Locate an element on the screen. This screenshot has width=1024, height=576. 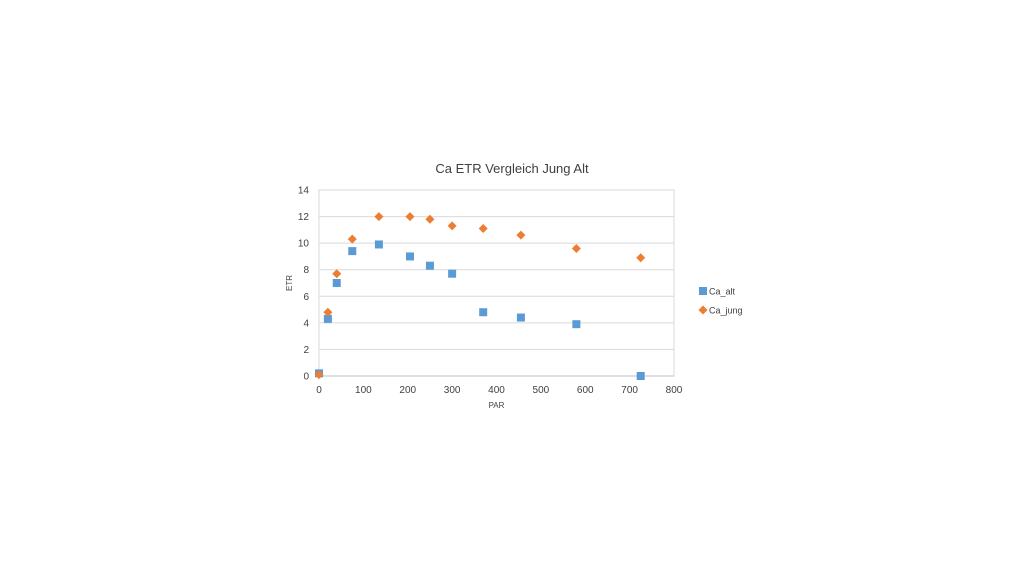
y-tick-labels: 0 2 4 6 8 10 12 14 is located at coordinates (304, 284).